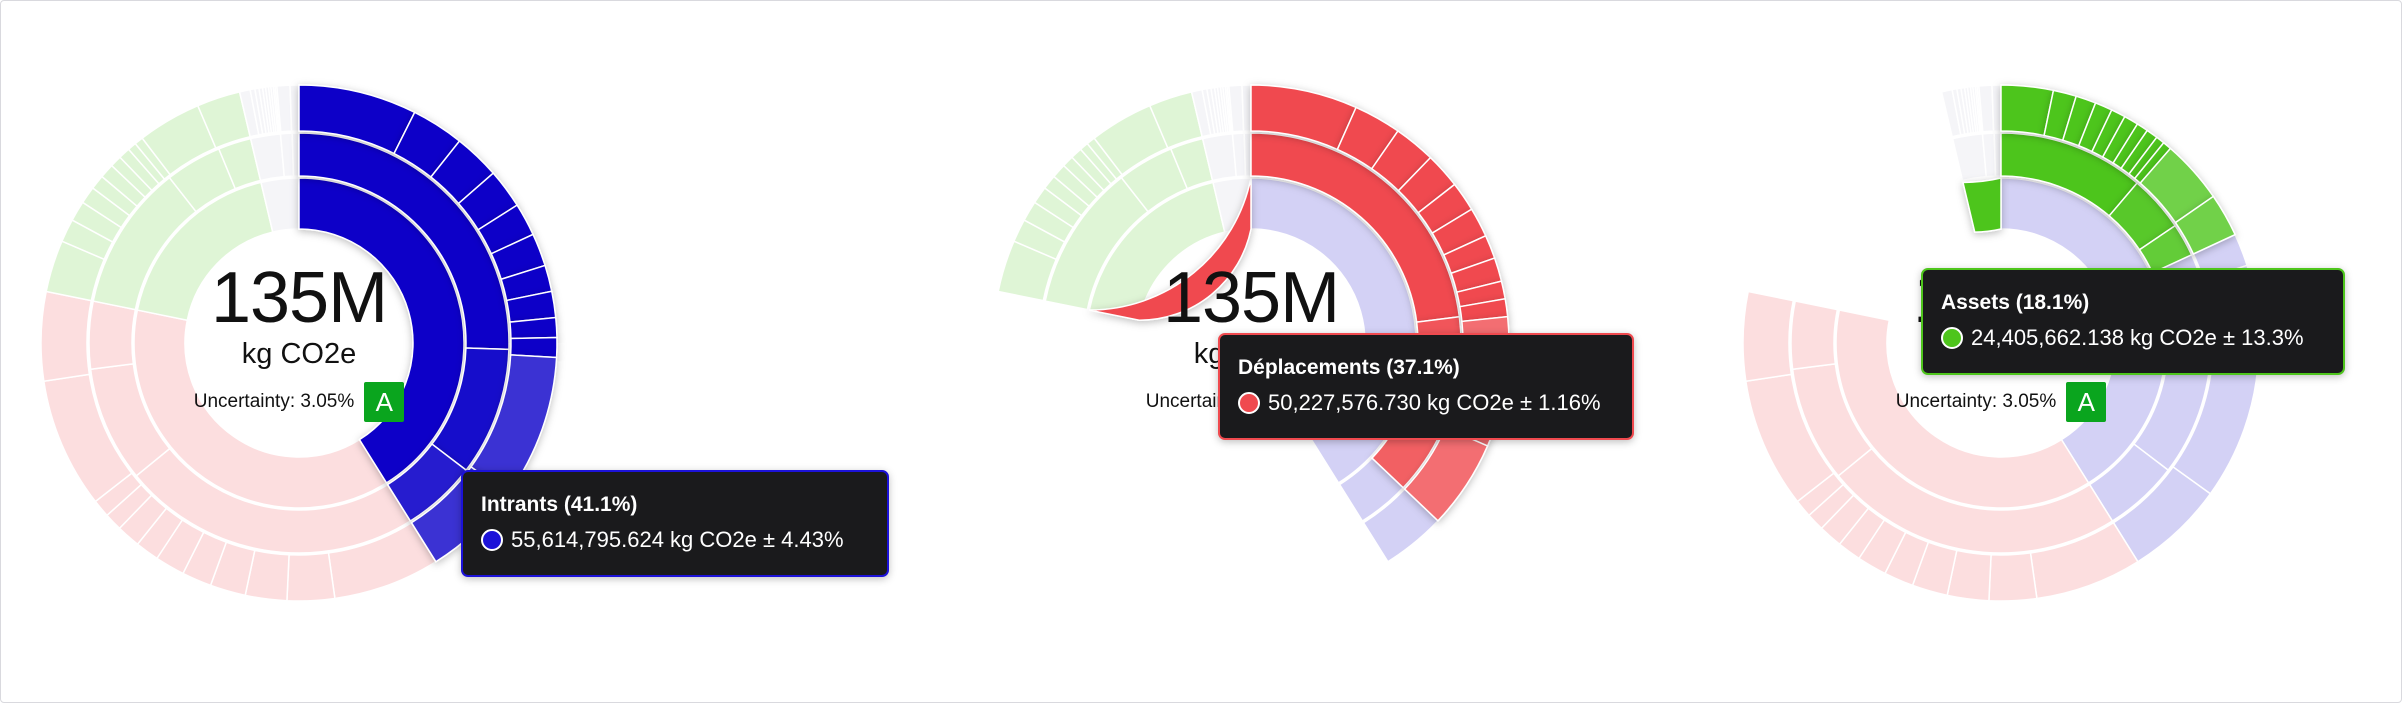 Image resolution: width=2402 pixels, height=703 pixels. I want to click on tooltip-title: Intrants (41.1%), so click(559, 504).